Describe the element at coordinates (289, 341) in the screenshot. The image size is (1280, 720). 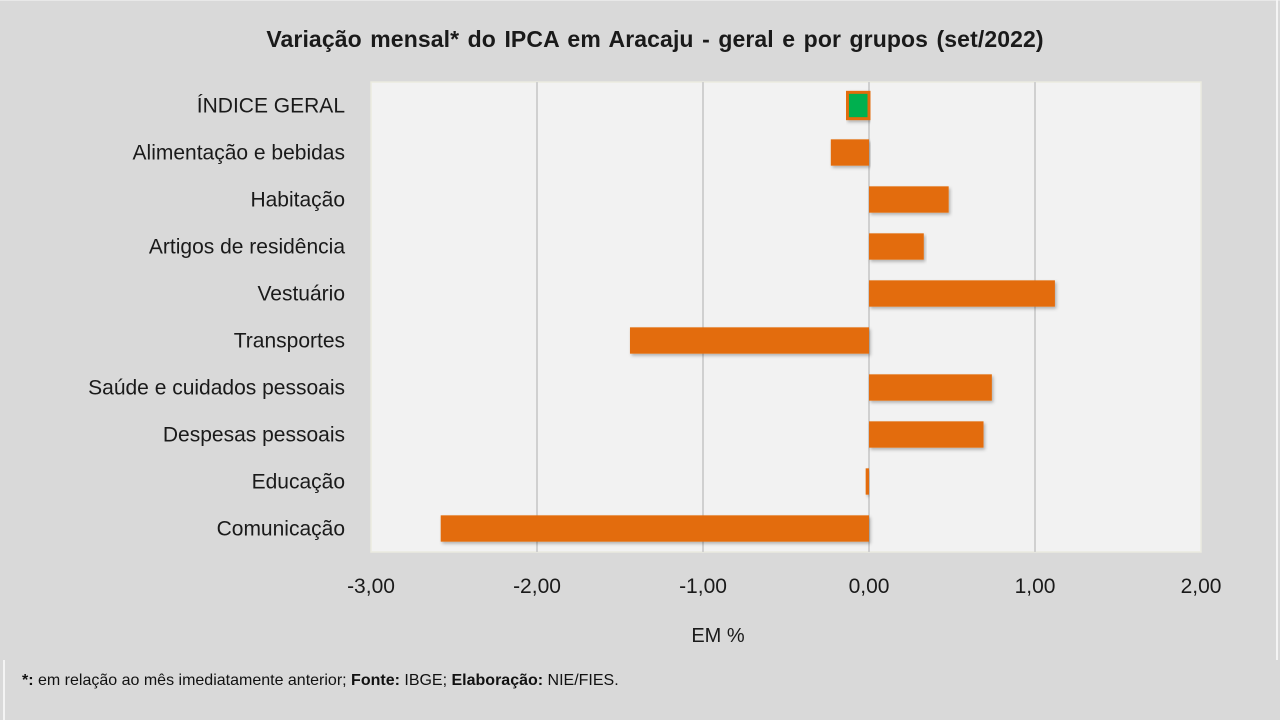
I see `category-label: Transportes` at that location.